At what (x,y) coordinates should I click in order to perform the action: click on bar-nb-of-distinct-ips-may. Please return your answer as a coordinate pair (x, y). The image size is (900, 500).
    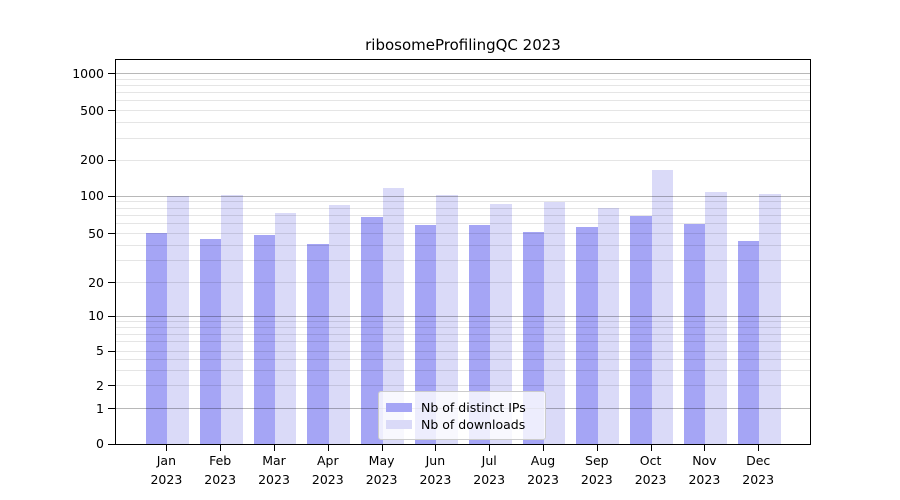
    Looking at the image, I should click on (372, 330).